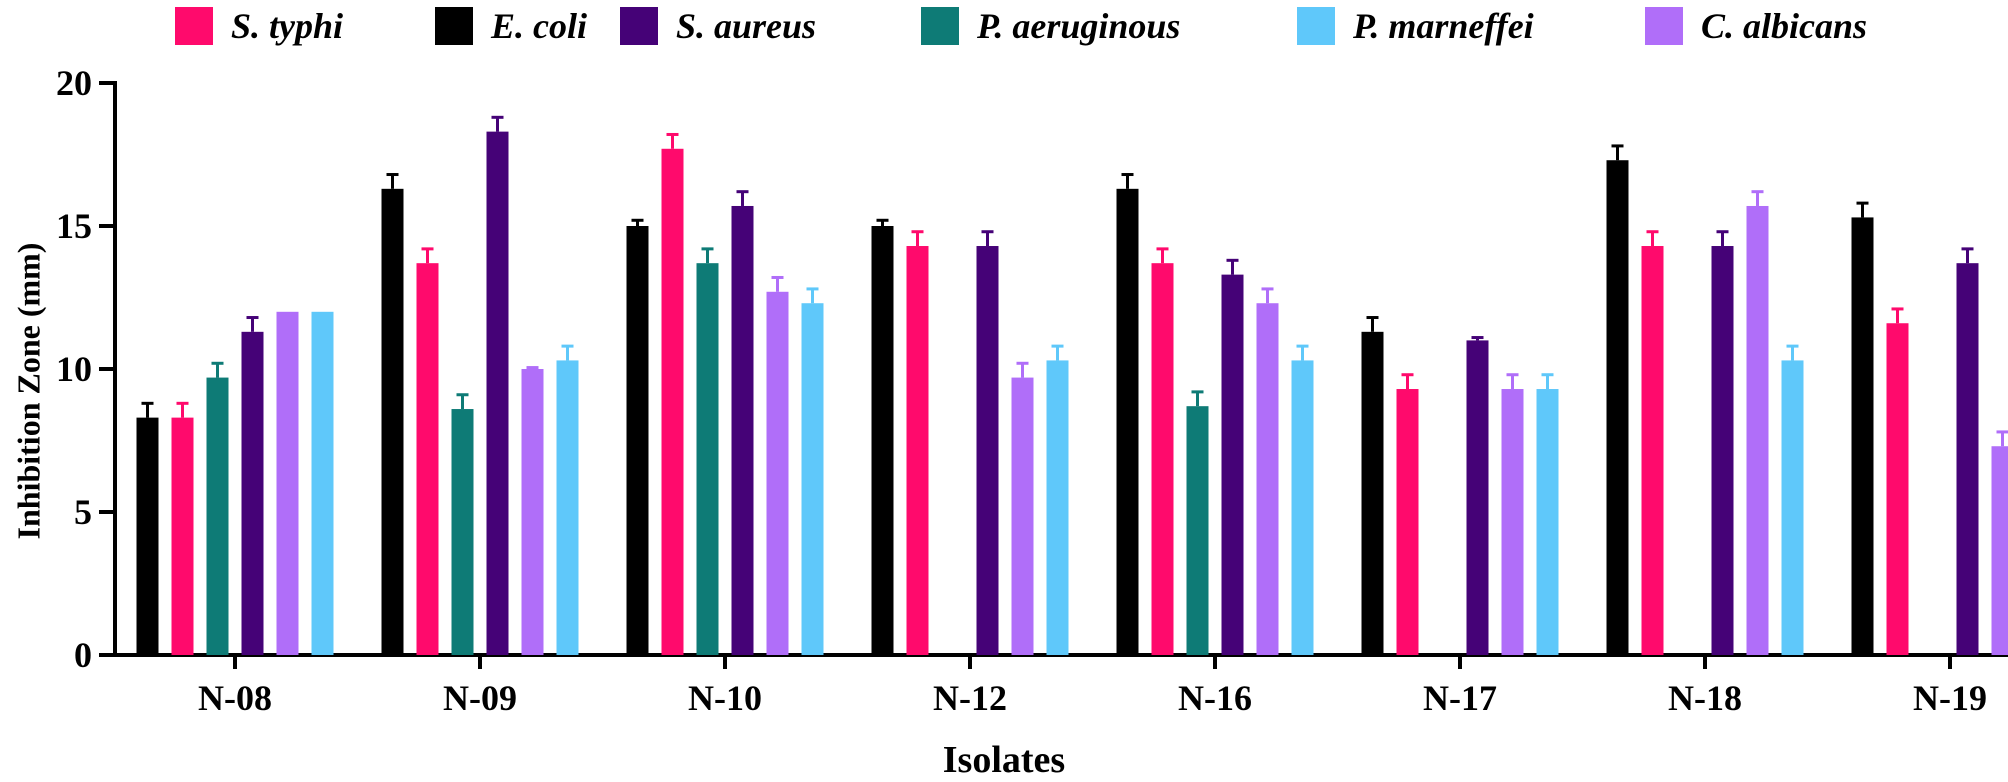 This screenshot has width=2008, height=782. I want to click on bar-n-16-e-coli, so click(1128, 422).